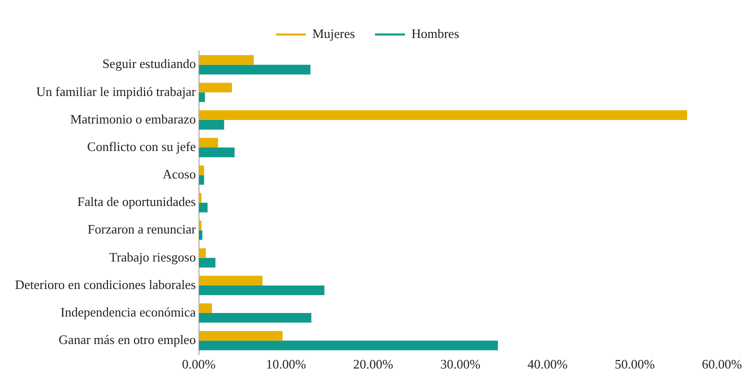 This screenshot has width=753, height=378. I want to click on y-tick-label: Un familiar le impidió trabajar, so click(116, 91).